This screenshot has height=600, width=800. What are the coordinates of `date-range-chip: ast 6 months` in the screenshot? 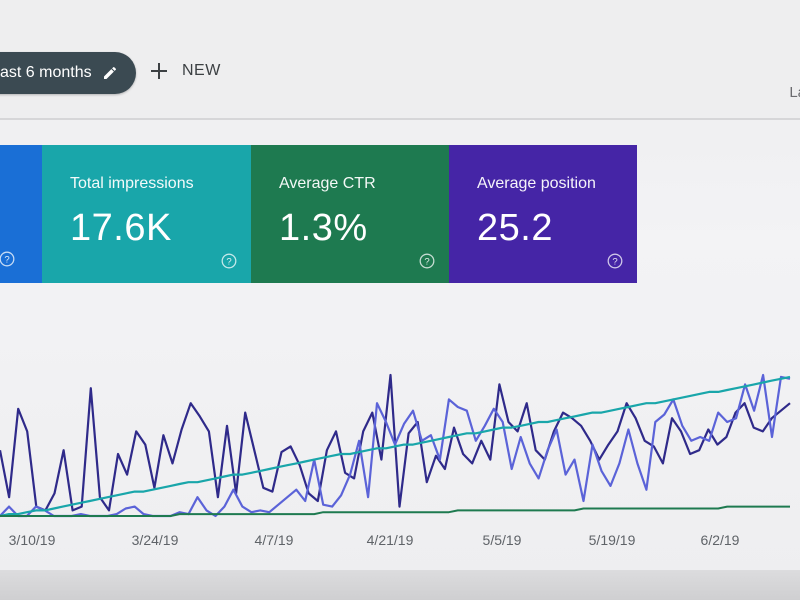 It's located at (68, 73).